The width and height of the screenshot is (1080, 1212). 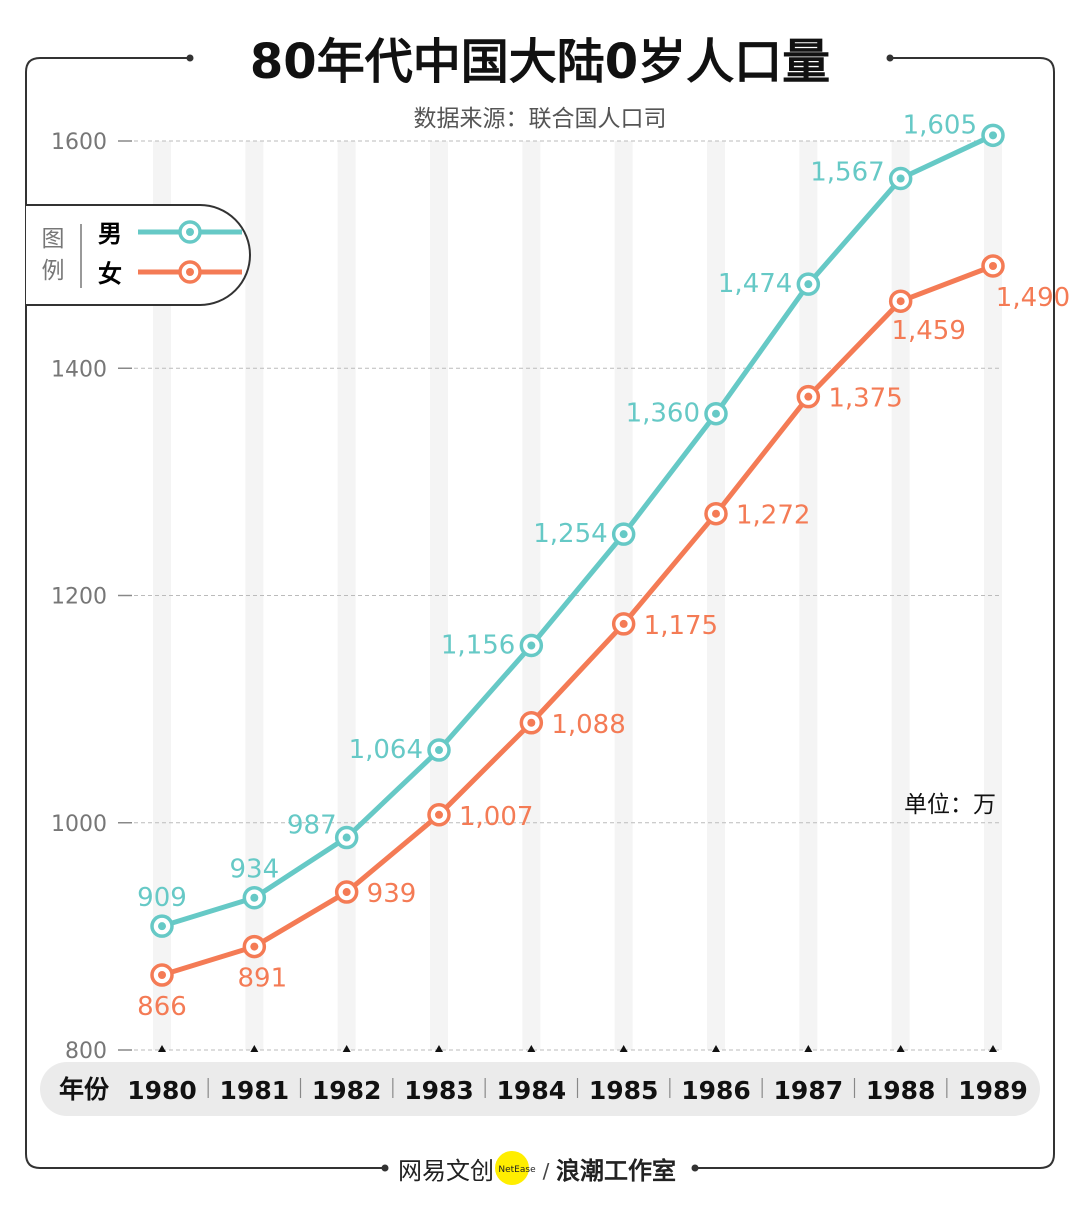 I want to click on y-tick-label: 1000, so click(x=79, y=824).